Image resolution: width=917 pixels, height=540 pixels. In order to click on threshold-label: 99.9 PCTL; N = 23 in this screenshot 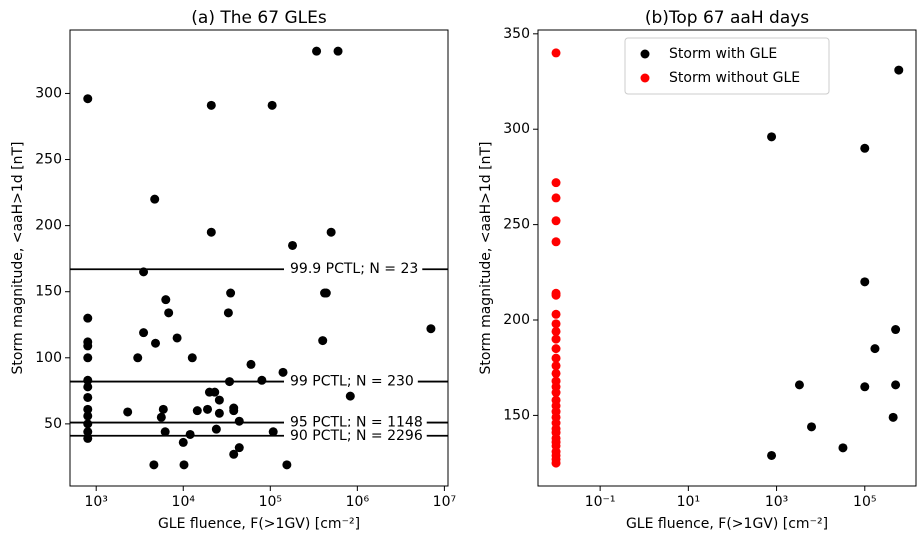, I will do `click(354, 269)`.